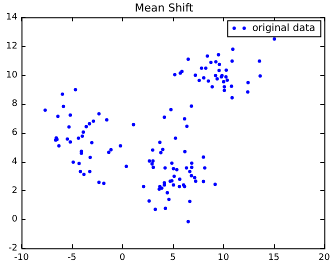  I want to click on y-tick-label: -2, so click(13, 249).